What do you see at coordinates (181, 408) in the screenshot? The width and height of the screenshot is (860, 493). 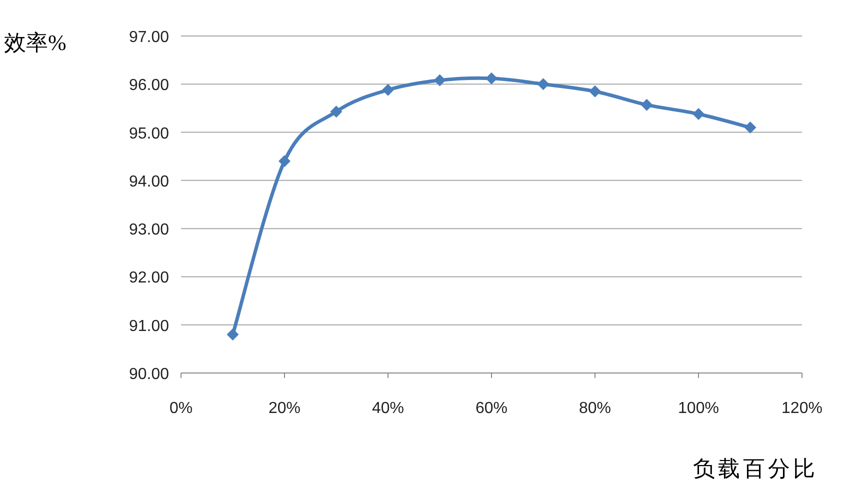 I see `x-tick-label: 0%` at bounding box center [181, 408].